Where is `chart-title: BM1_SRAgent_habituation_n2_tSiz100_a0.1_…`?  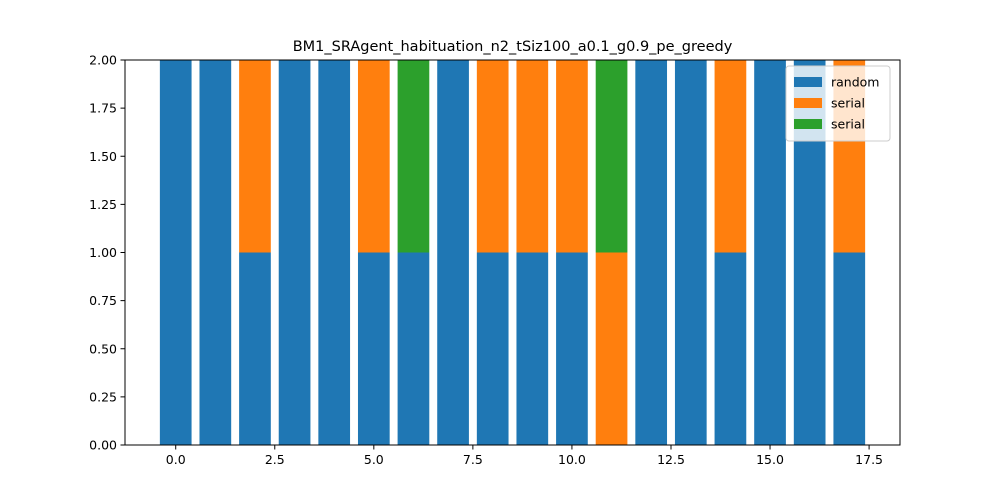 chart-title: BM1_SRAgent_habituation_n2_tSiz100_a0.1_… is located at coordinates (513, 47).